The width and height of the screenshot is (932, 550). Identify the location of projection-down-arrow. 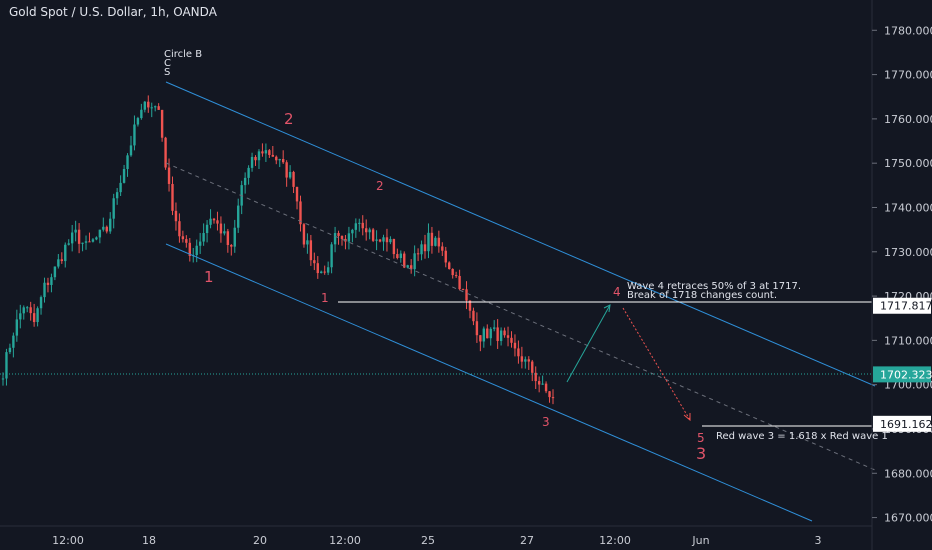
(656, 364).